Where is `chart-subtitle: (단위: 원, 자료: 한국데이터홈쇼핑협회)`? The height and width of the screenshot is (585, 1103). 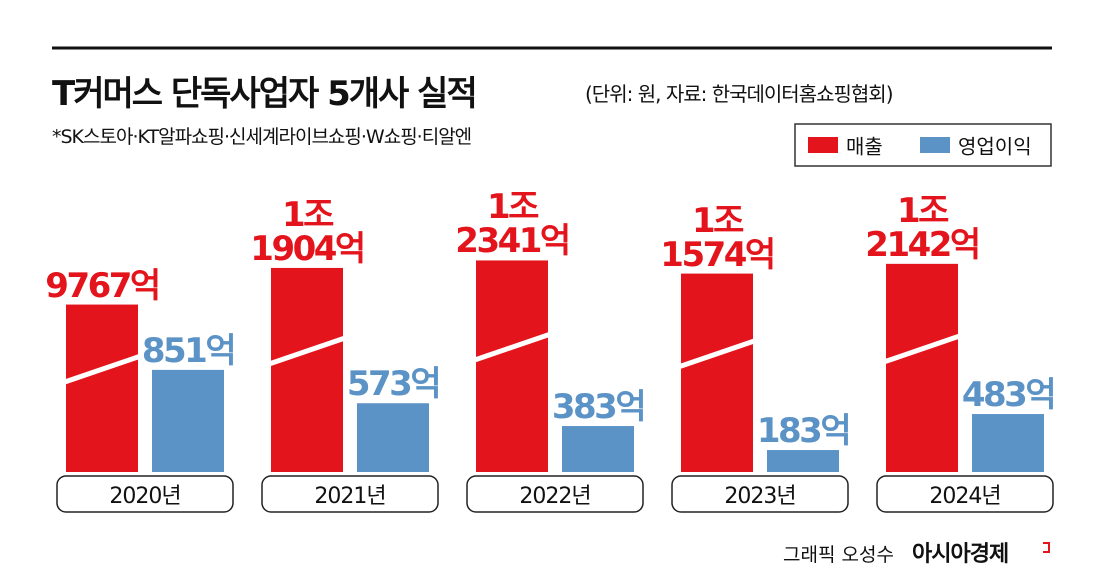 chart-subtitle: (단위: 원, 자료: 한국데이터홈쇼핑협회) is located at coordinates (739, 94).